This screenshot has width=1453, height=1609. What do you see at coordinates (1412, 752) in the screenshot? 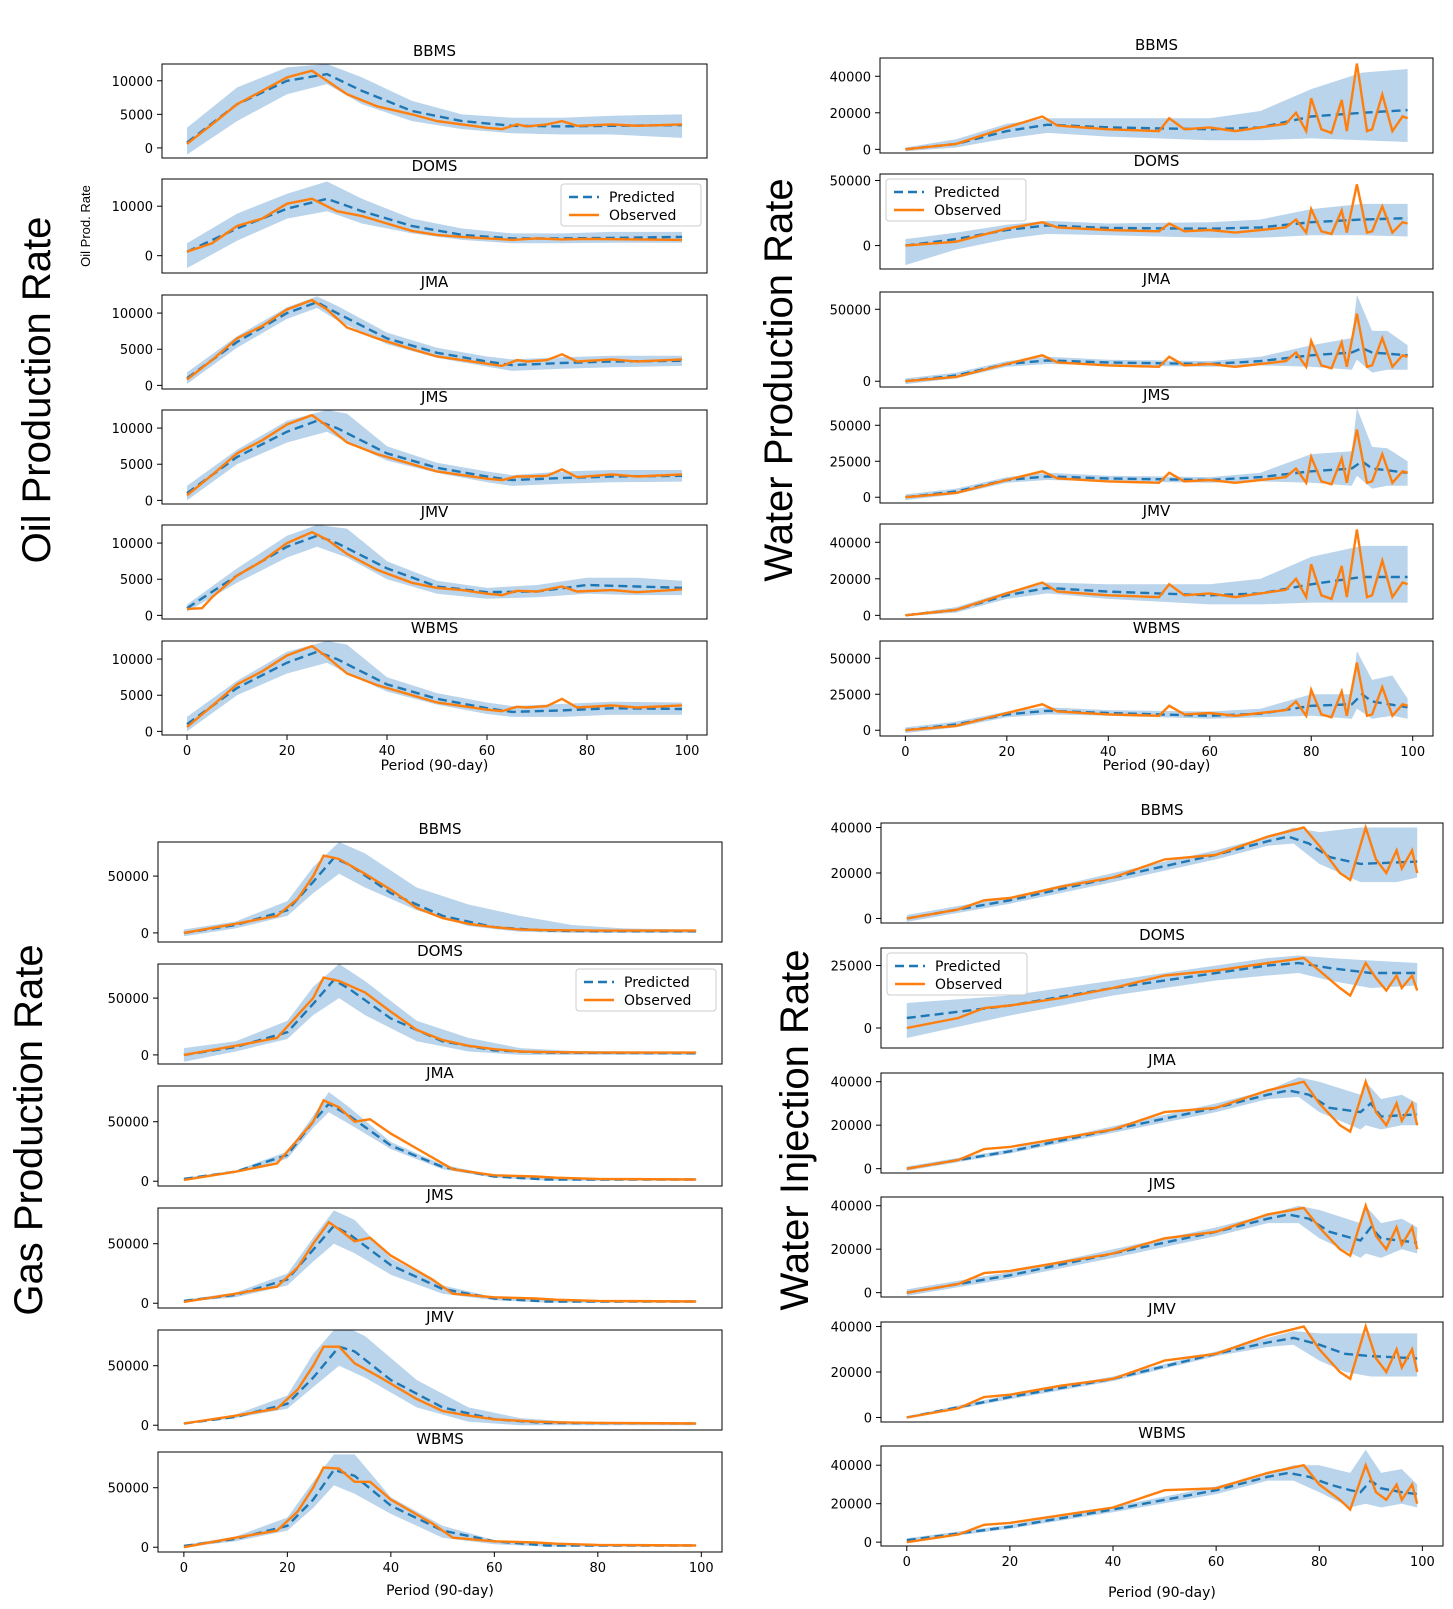
I see `x-tick-label: 100` at bounding box center [1412, 752].